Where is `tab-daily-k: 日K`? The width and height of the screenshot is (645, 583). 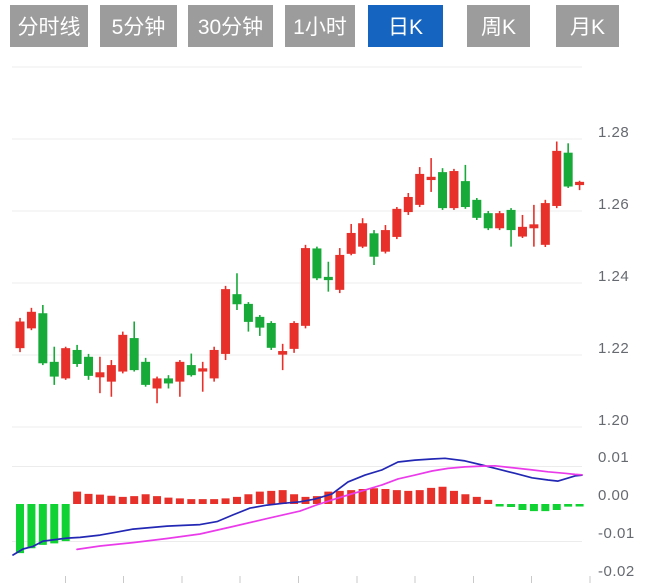 tab-daily-k: 日K is located at coordinates (405, 26).